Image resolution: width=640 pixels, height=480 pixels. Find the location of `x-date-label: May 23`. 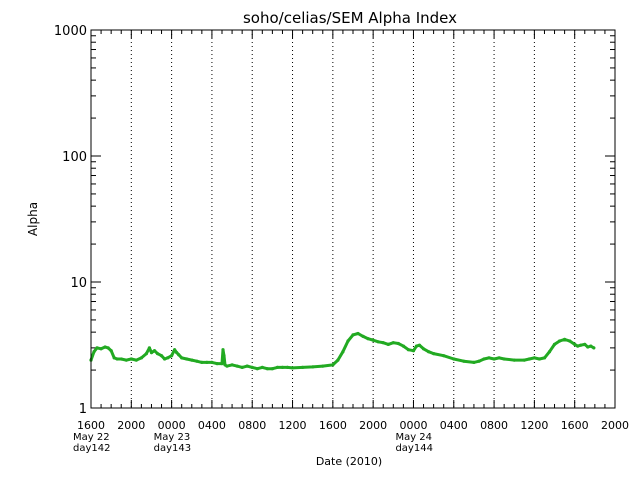

x-date-label: May 23 is located at coordinates (172, 437).